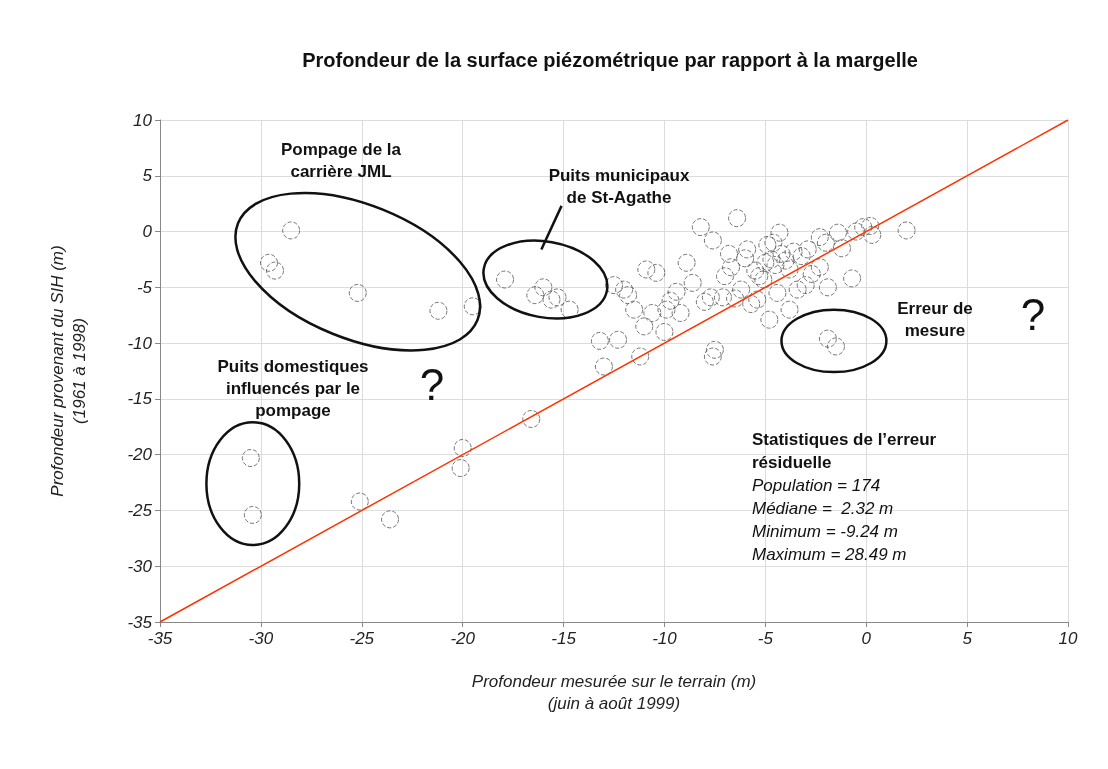 Image resolution: width=1108 pixels, height=769 pixels. I want to click on x-tick-label: -15, so click(564, 638).